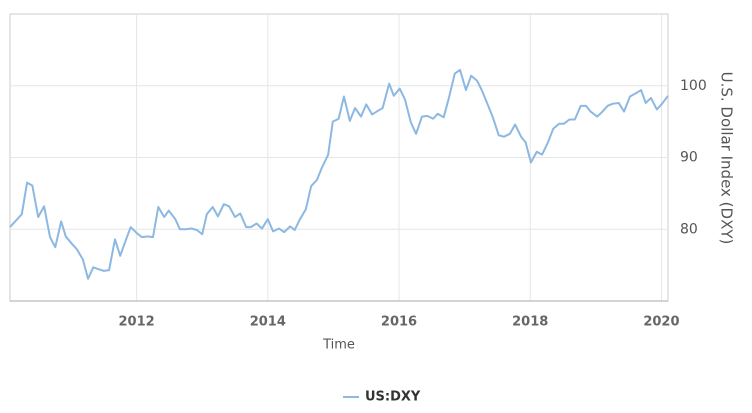  Describe the element at coordinates (689, 158) in the screenshot. I see `y-tick-label: 90` at that location.